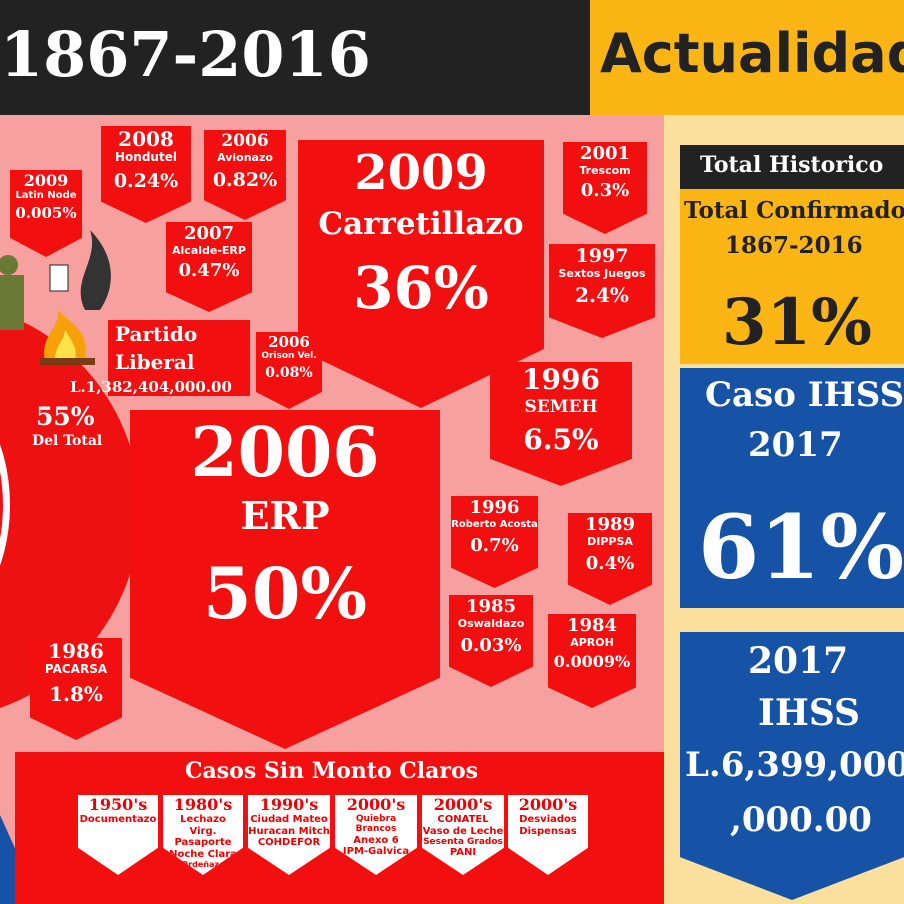  Describe the element at coordinates (804, 395) in the screenshot. I see `caso-ihss-label: Caso IHSS` at that location.